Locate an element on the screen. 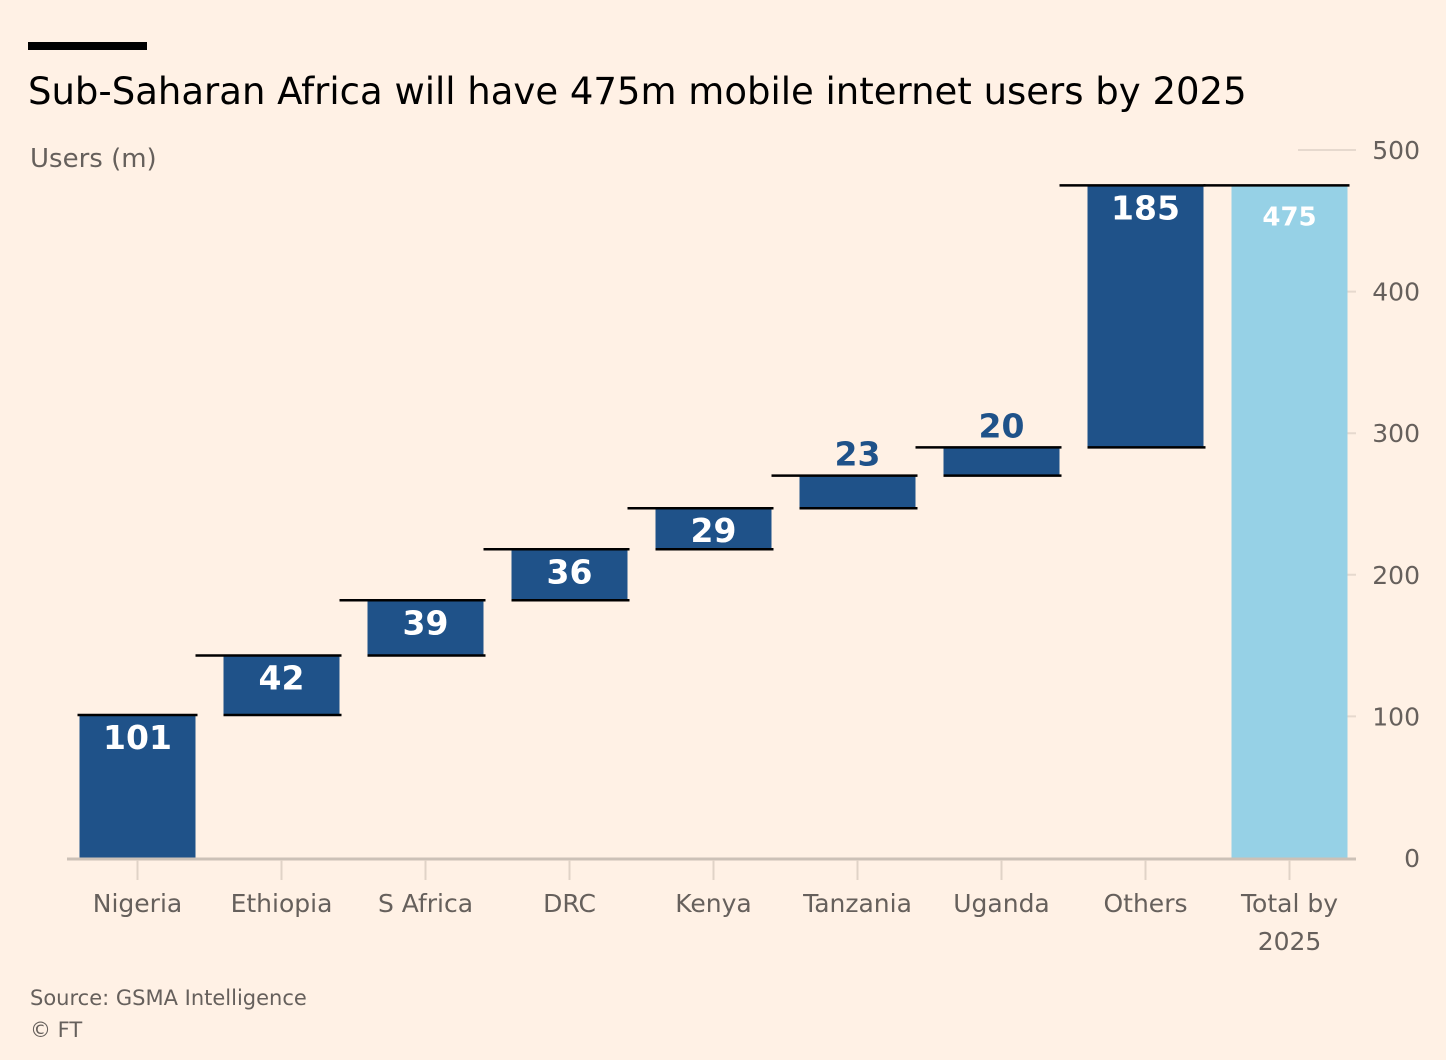 The image size is (1446, 1060). x-tick-label-total-by-2025: 2025 is located at coordinates (1290, 941).